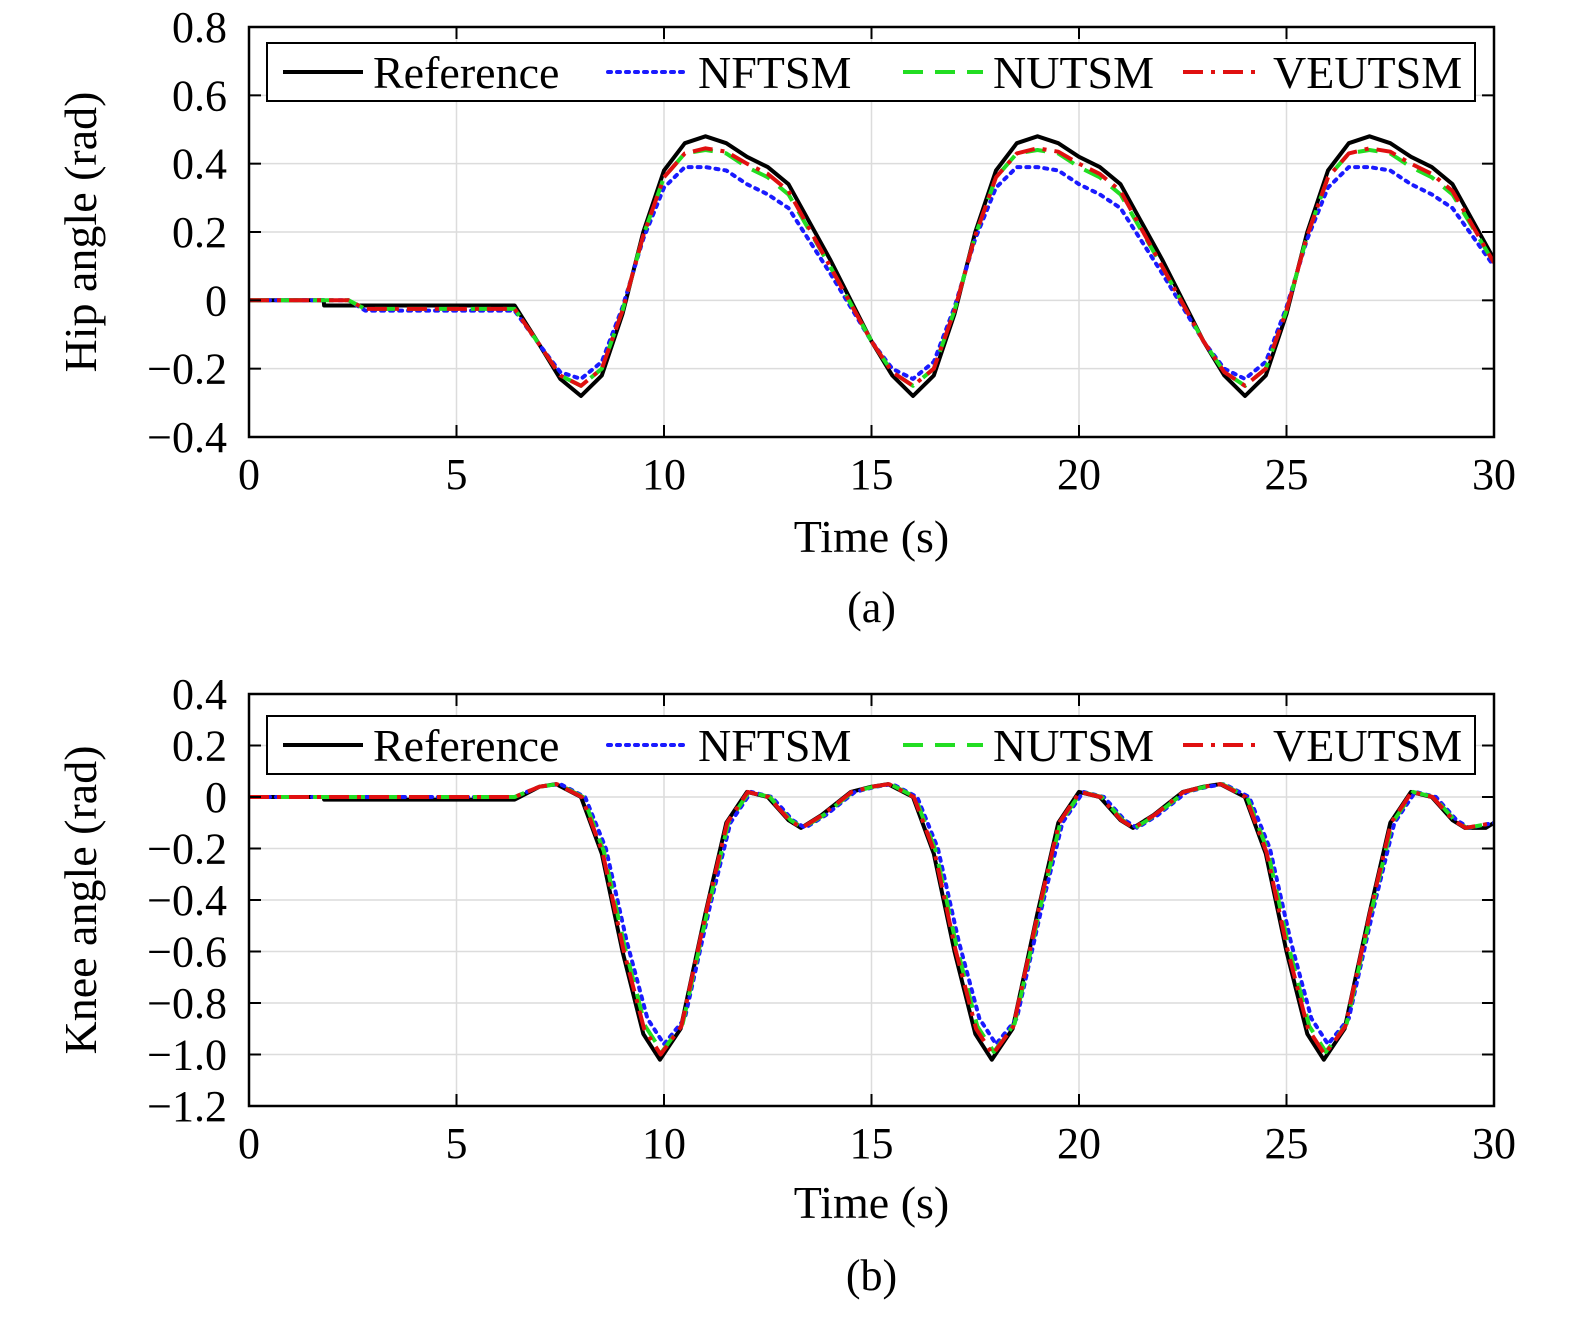 Image resolution: width=1575 pixels, height=1320 pixels. What do you see at coordinates (199, 95) in the screenshot?
I see `y-tick-label: 0.6` at bounding box center [199, 95].